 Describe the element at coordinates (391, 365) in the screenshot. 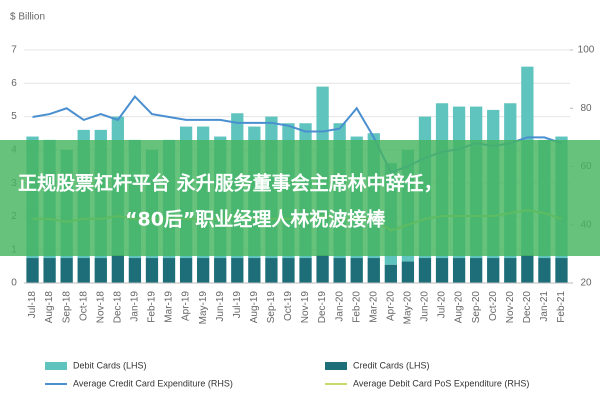

I see `legend-label: Credit Cards (LHS)` at that location.